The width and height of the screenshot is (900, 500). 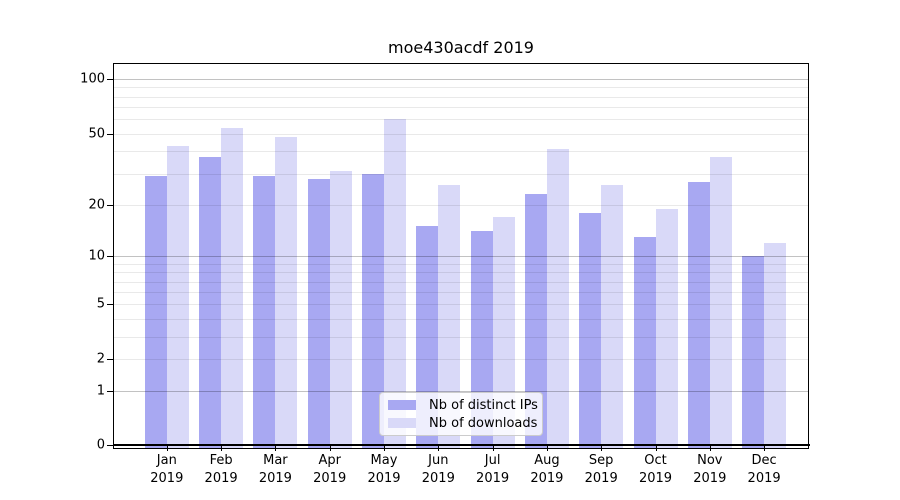 What do you see at coordinates (601, 469) in the screenshot?
I see `x-tick-label-sep: Sep 2019` at bounding box center [601, 469].